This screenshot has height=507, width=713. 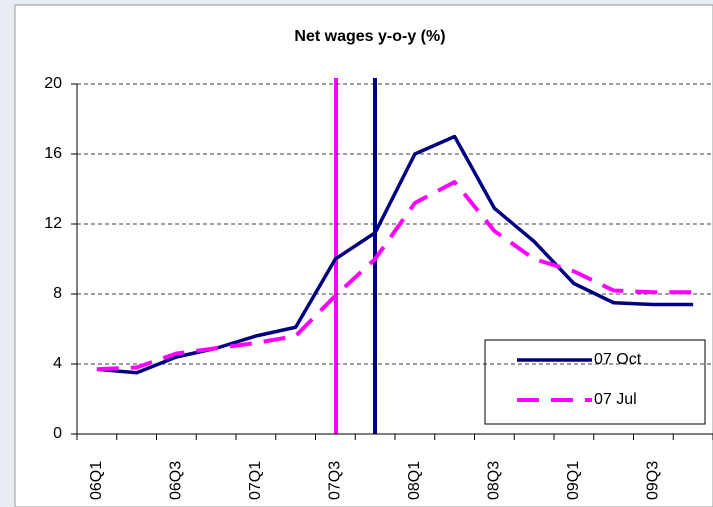 I want to click on y-tick-label: 20, so click(x=53, y=83).